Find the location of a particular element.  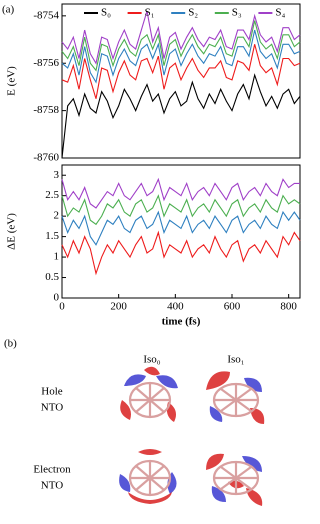

y-axis-label: E (eV) is located at coordinates (12, 81).